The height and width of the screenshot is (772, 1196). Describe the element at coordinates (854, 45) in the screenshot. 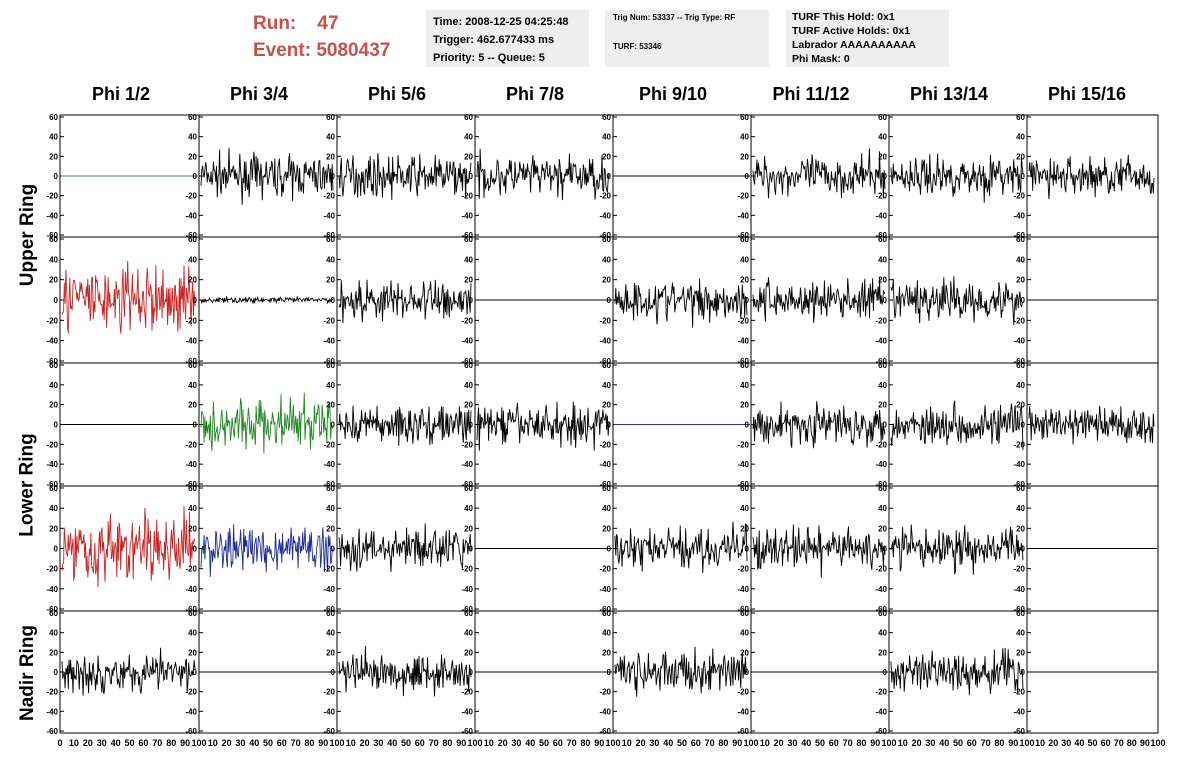

I see `labrador-line: Labrador AAAAAAAAAA` at that location.